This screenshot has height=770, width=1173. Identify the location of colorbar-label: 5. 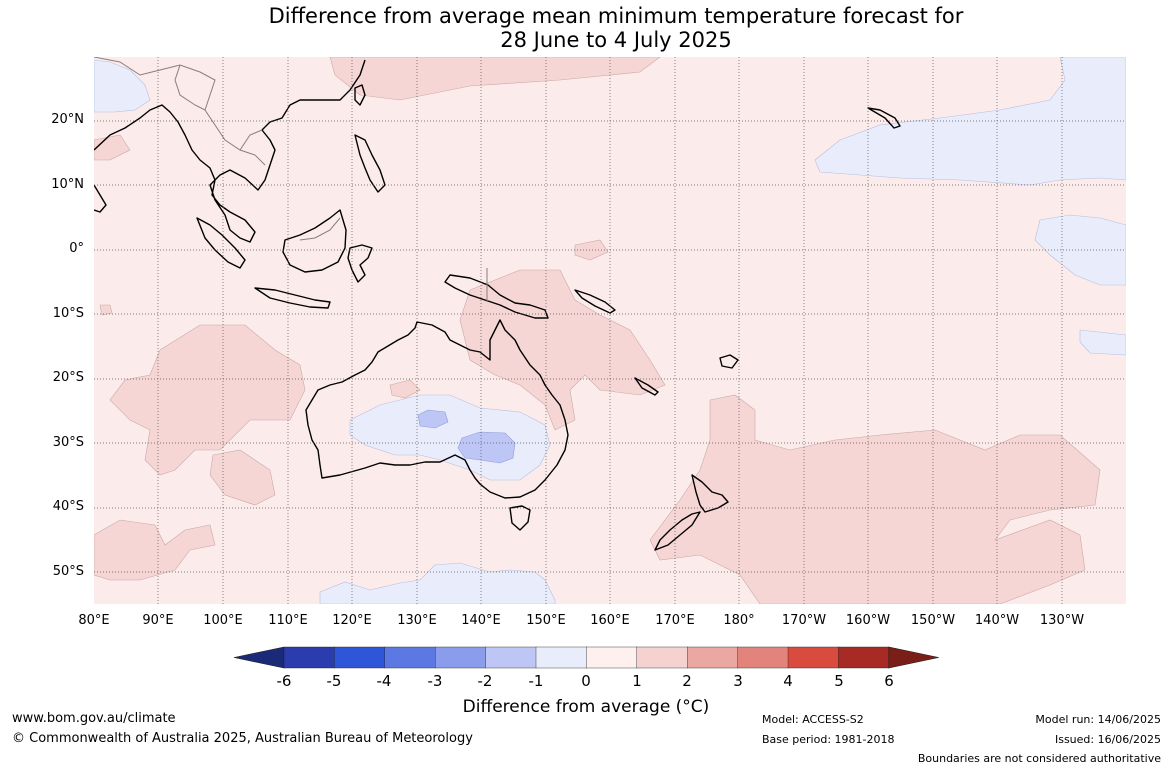
(839, 681).